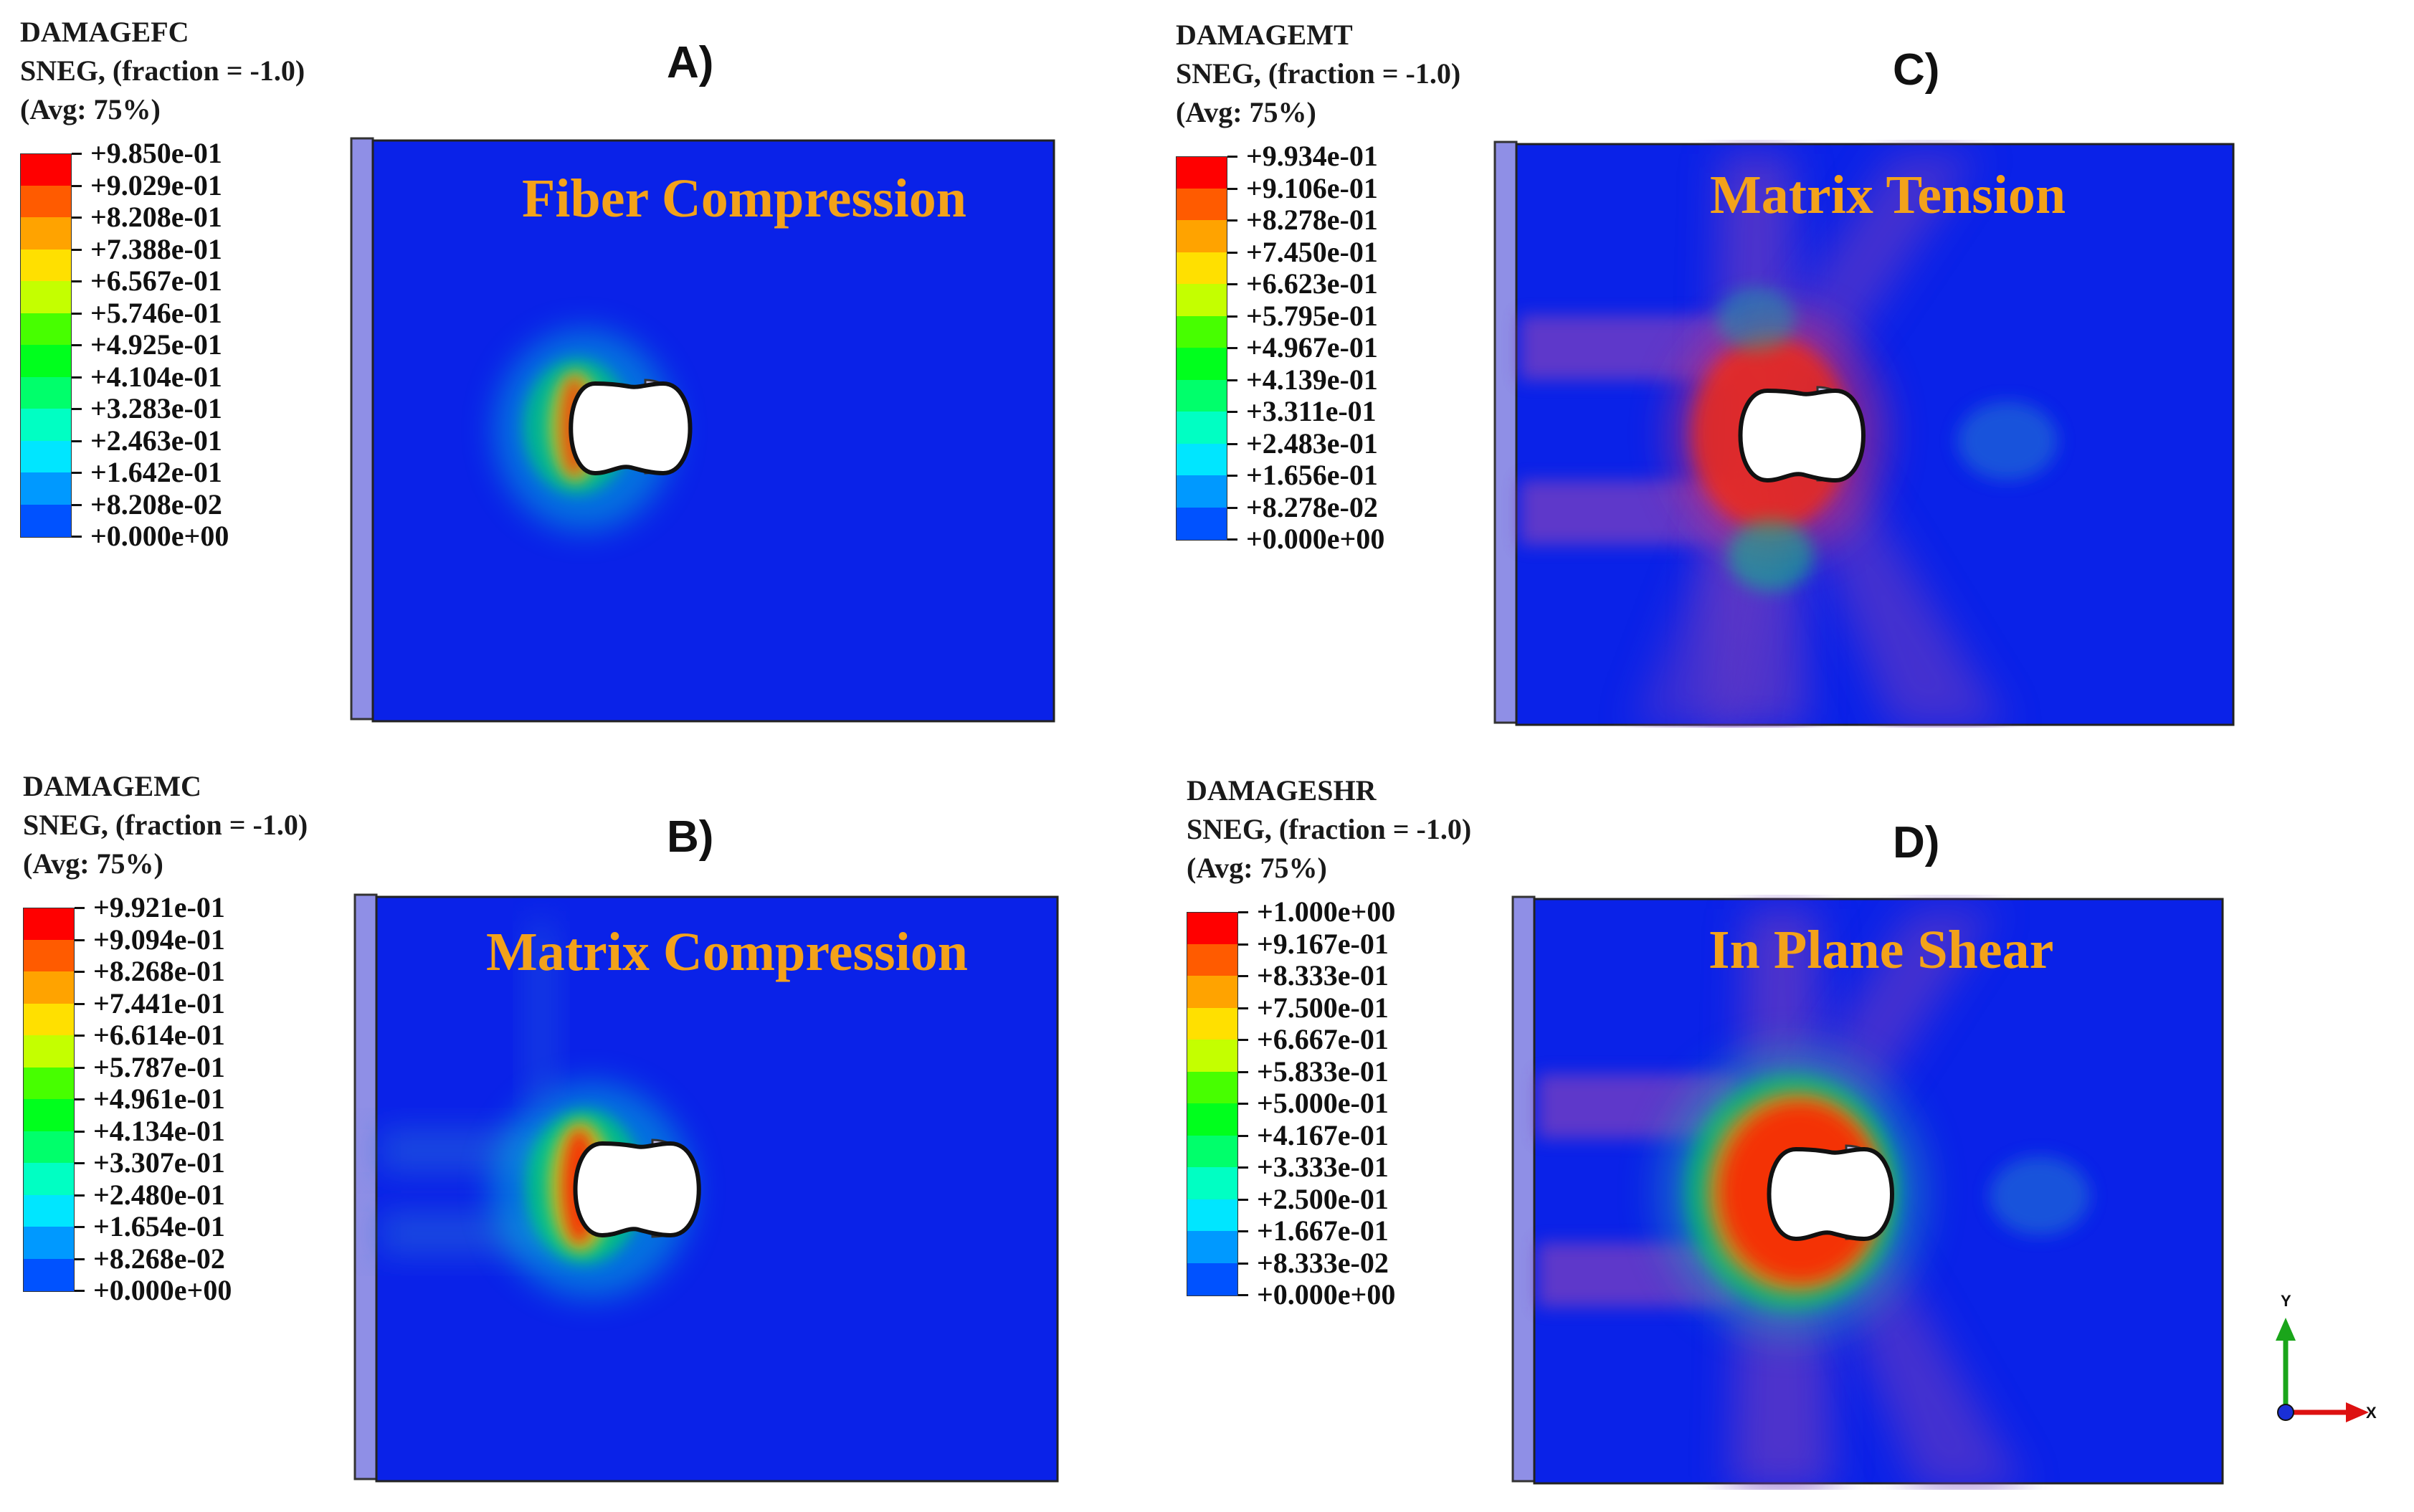 The width and height of the screenshot is (2414, 1512). What do you see at coordinates (1830, 1193) in the screenshot?
I see `hole-d` at bounding box center [1830, 1193].